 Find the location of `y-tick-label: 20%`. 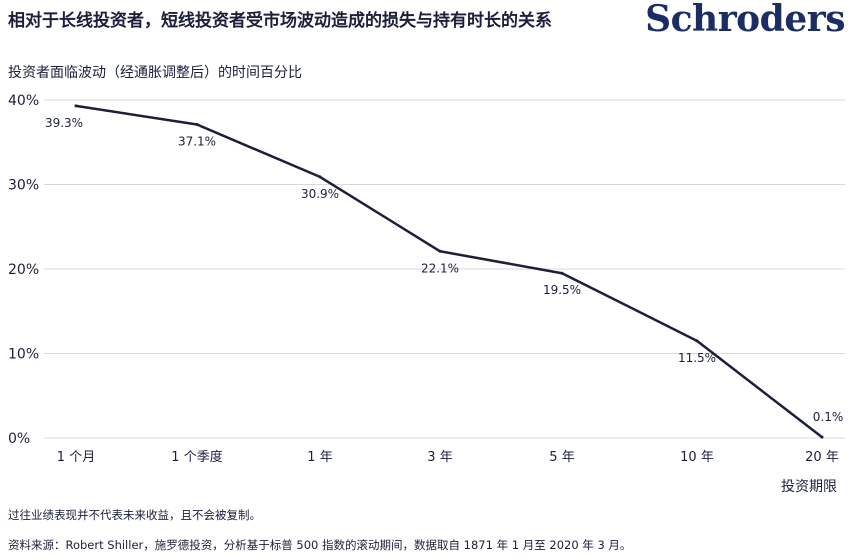

y-tick-label: 20% is located at coordinates (23, 270).